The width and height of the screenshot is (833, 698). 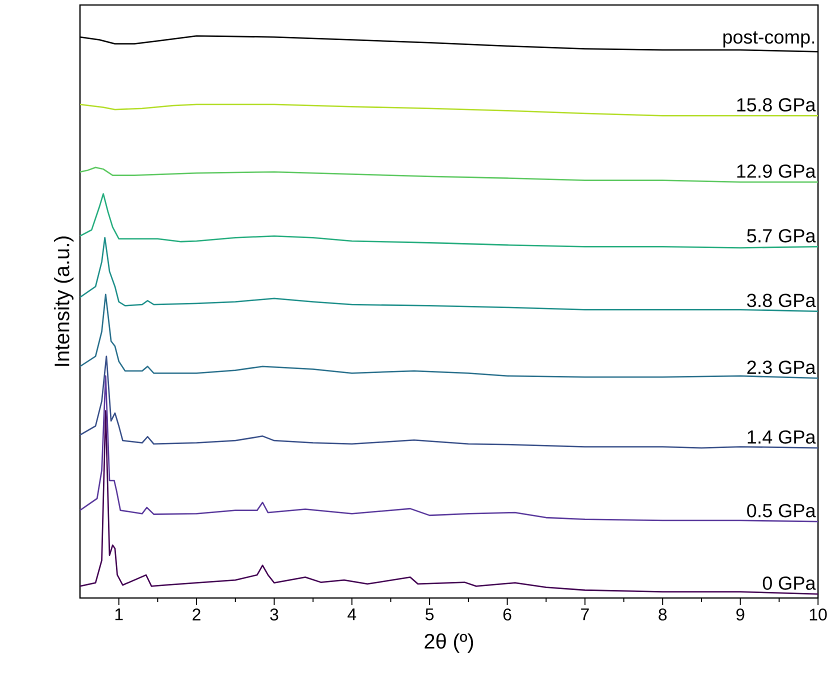 What do you see at coordinates (781, 511) in the screenshot?
I see `series-label: 0.5 GPa` at bounding box center [781, 511].